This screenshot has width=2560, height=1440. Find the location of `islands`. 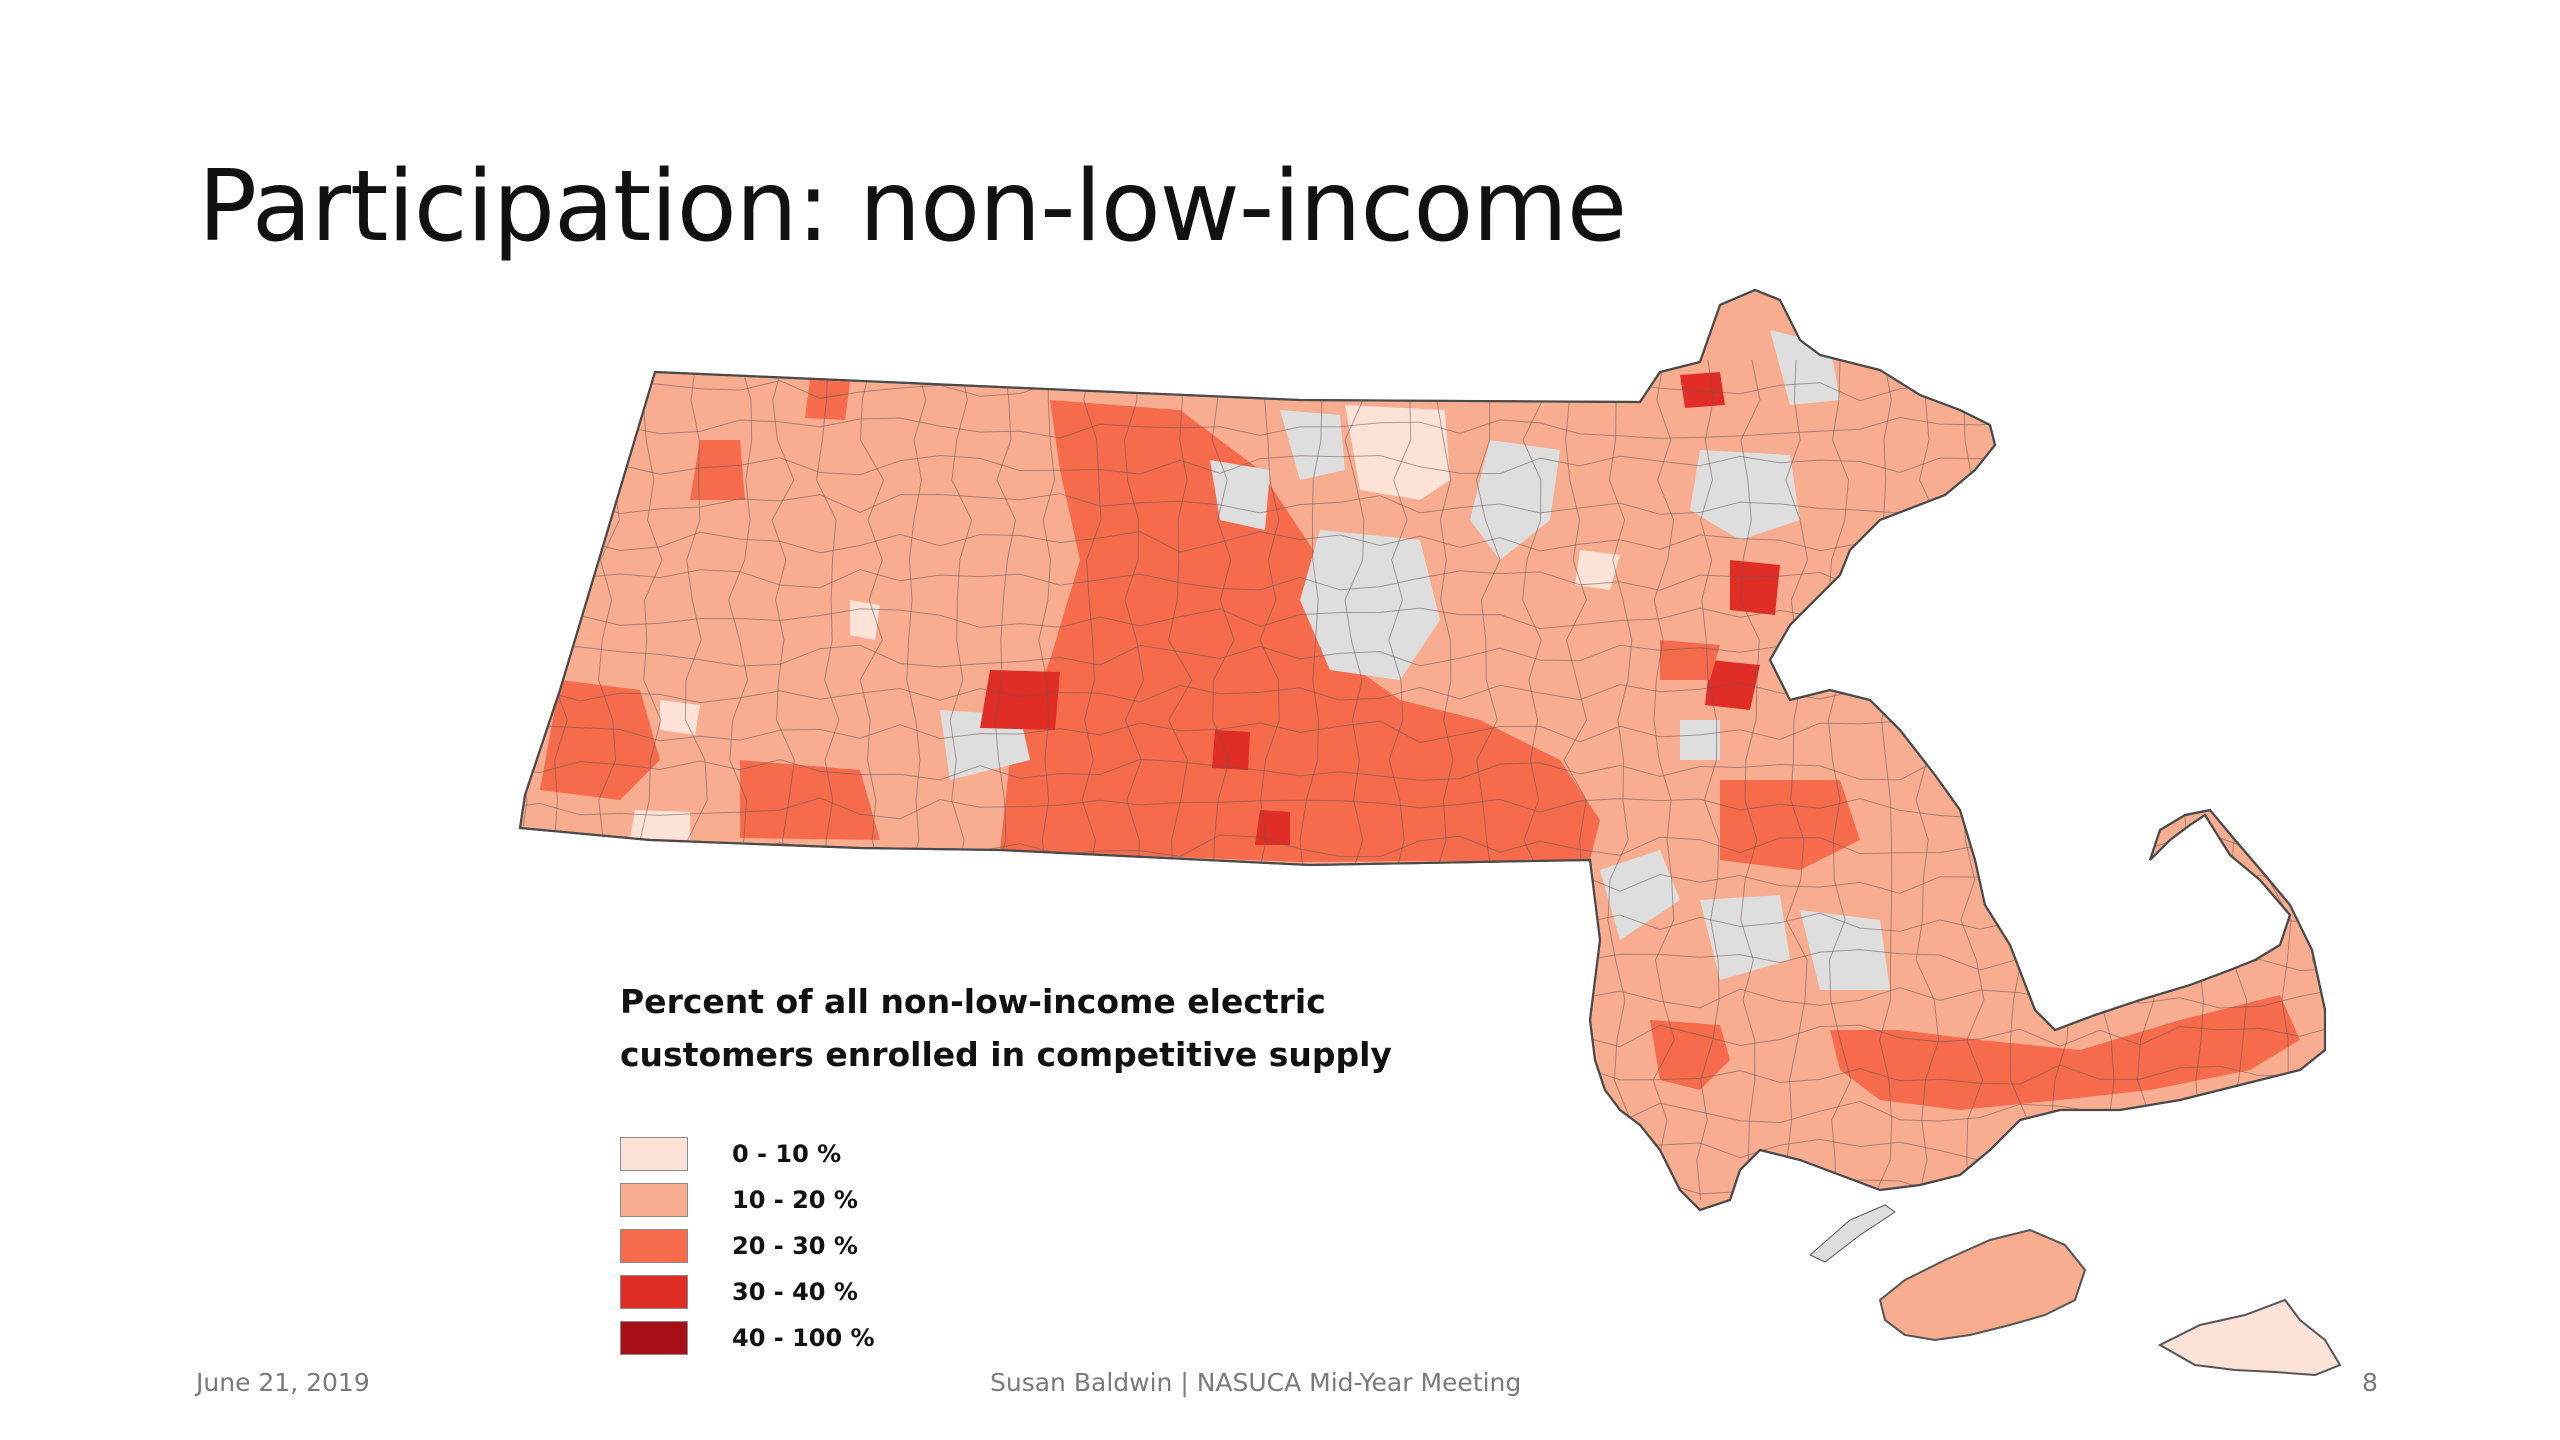

islands is located at coordinates (2075, 1290).